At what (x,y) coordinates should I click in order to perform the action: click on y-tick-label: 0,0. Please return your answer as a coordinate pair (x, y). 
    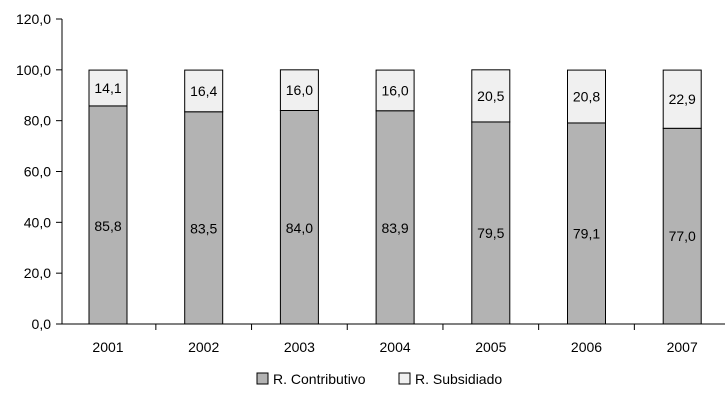
    Looking at the image, I should click on (42, 324).